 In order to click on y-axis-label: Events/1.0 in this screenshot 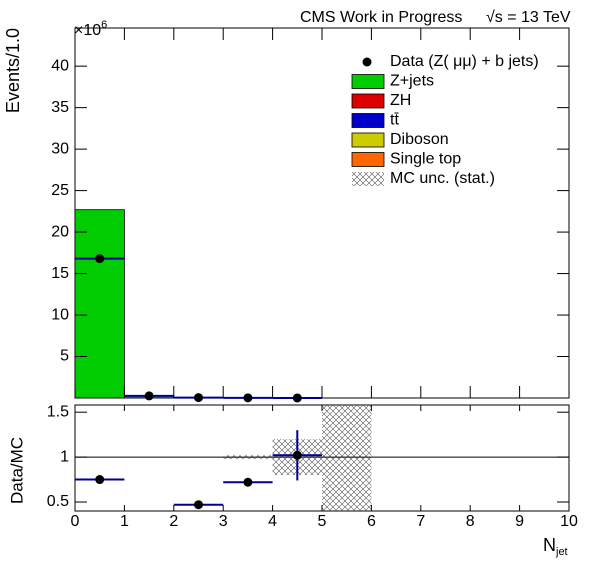, I will do `click(13, 70)`.